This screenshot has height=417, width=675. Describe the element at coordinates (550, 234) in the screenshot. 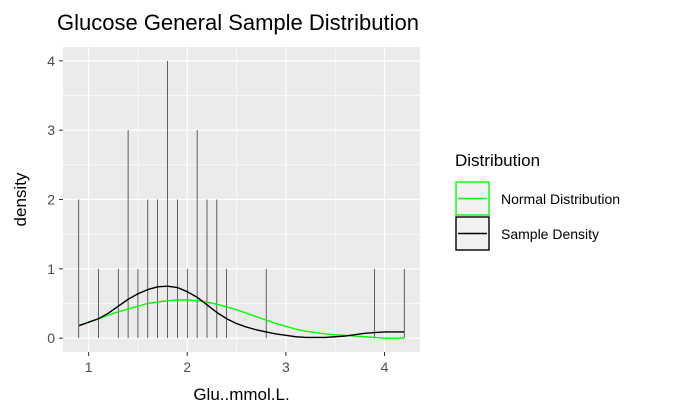

I see `legend-label-sample: Sample Density` at that location.